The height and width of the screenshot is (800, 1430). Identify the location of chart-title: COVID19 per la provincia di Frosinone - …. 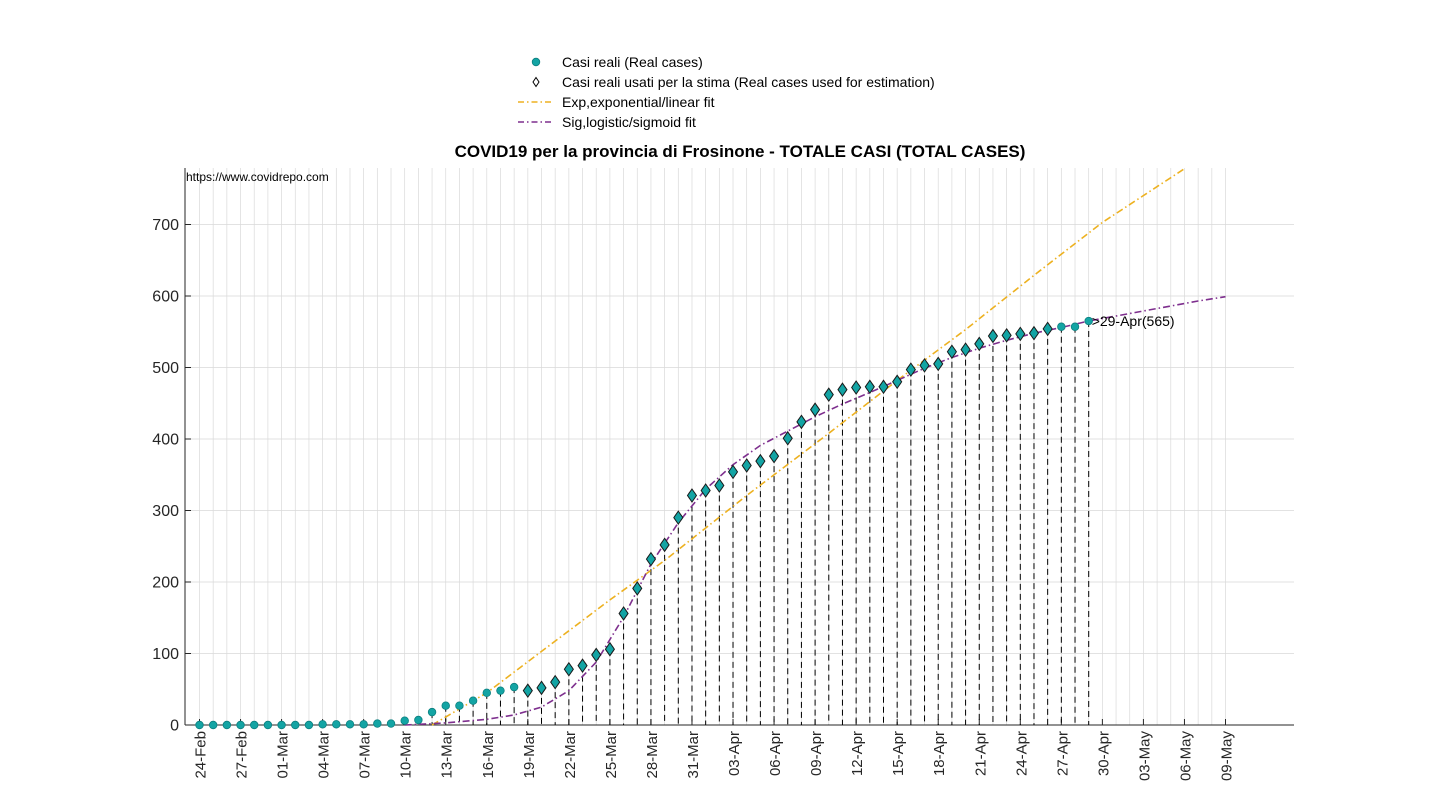
(740, 151).